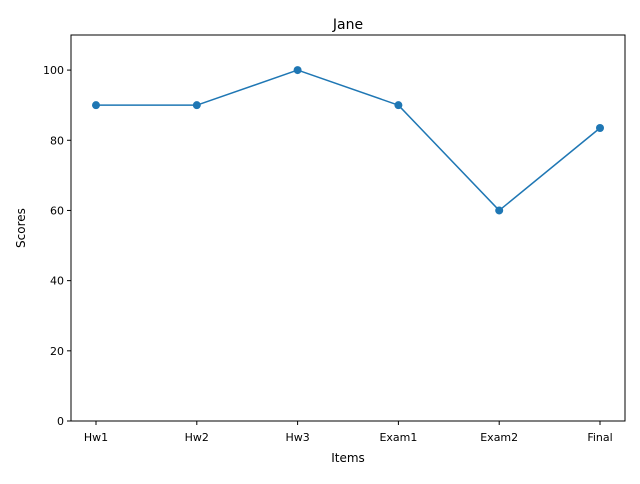 Image resolution: width=640 pixels, height=484 pixels. Describe the element at coordinates (398, 437) in the screenshot. I see `x-tick-label: Exam1` at that location.